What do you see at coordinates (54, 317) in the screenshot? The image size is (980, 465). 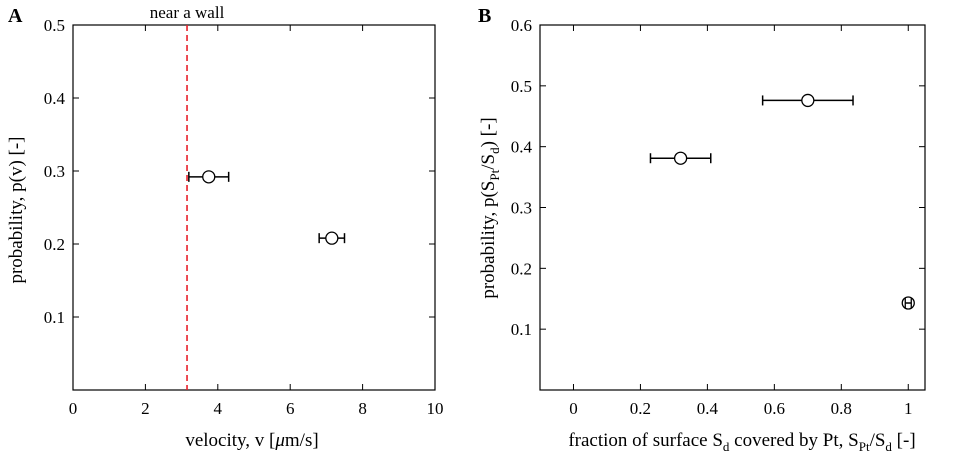 I see `y-tick-label-a-0: 0.1` at bounding box center [54, 317].